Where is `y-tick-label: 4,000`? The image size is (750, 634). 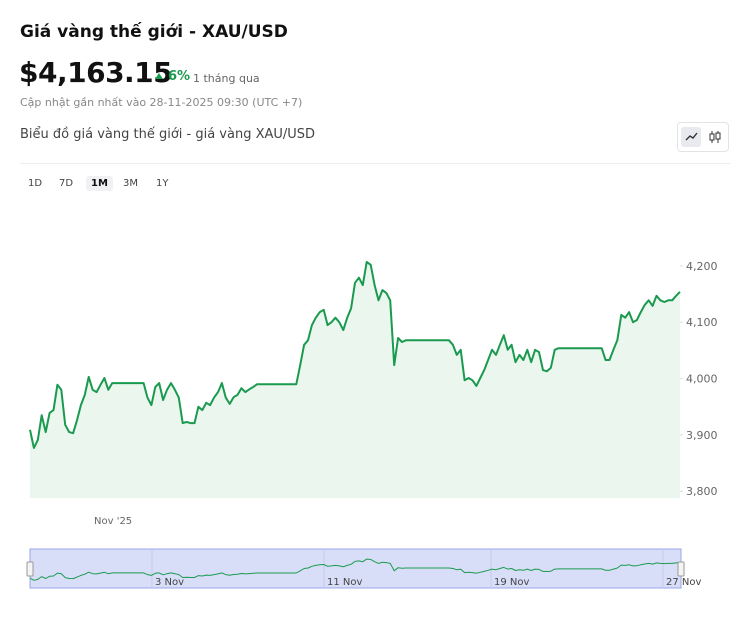
y-tick-label: 4,000 is located at coordinates (702, 379).